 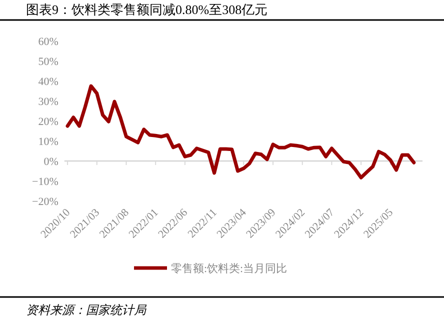 What do you see at coordinates (51, 162) in the screenshot?
I see `y-tick-label: 0%` at bounding box center [51, 162].